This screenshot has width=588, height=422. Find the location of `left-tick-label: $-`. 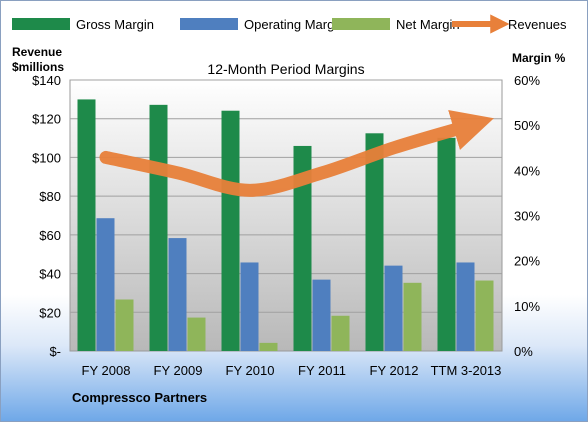

left-tick-label: $- is located at coordinates (55, 351).